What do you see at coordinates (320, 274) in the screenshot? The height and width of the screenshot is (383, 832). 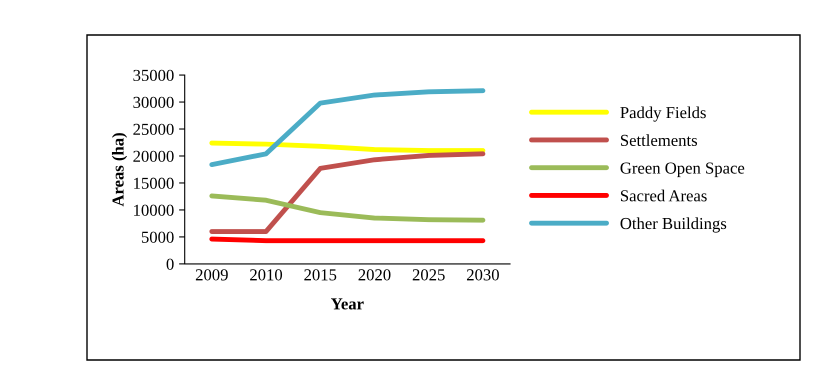 I see `x-tick-label: 2015` at bounding box center [320, 274].